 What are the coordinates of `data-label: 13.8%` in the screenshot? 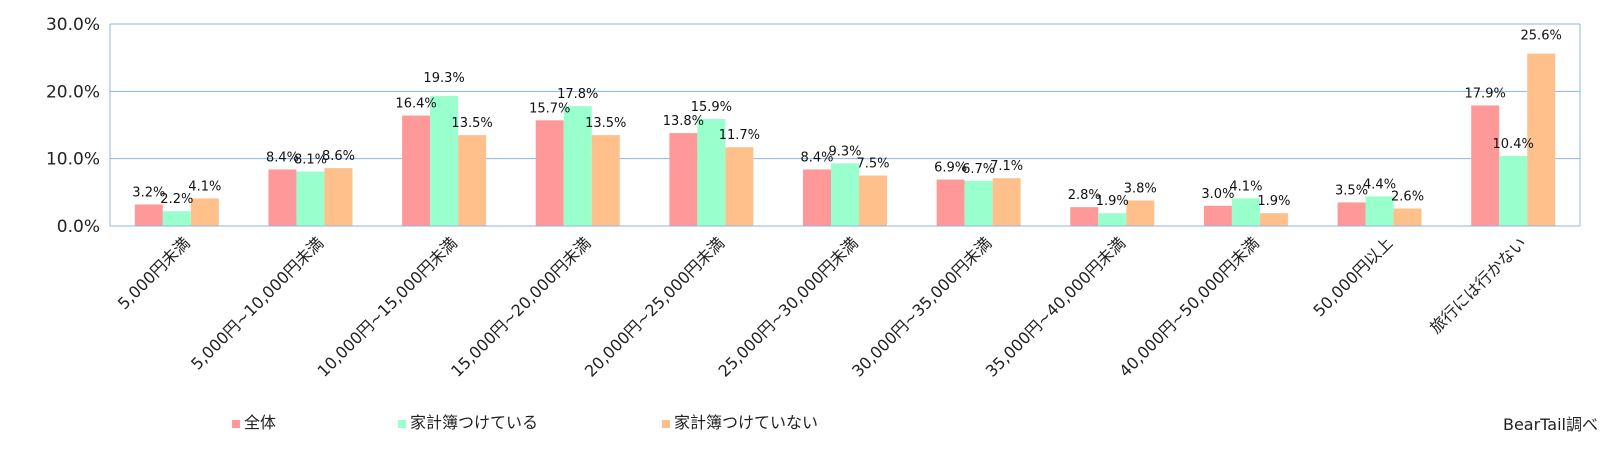 It's located at (683, 121).